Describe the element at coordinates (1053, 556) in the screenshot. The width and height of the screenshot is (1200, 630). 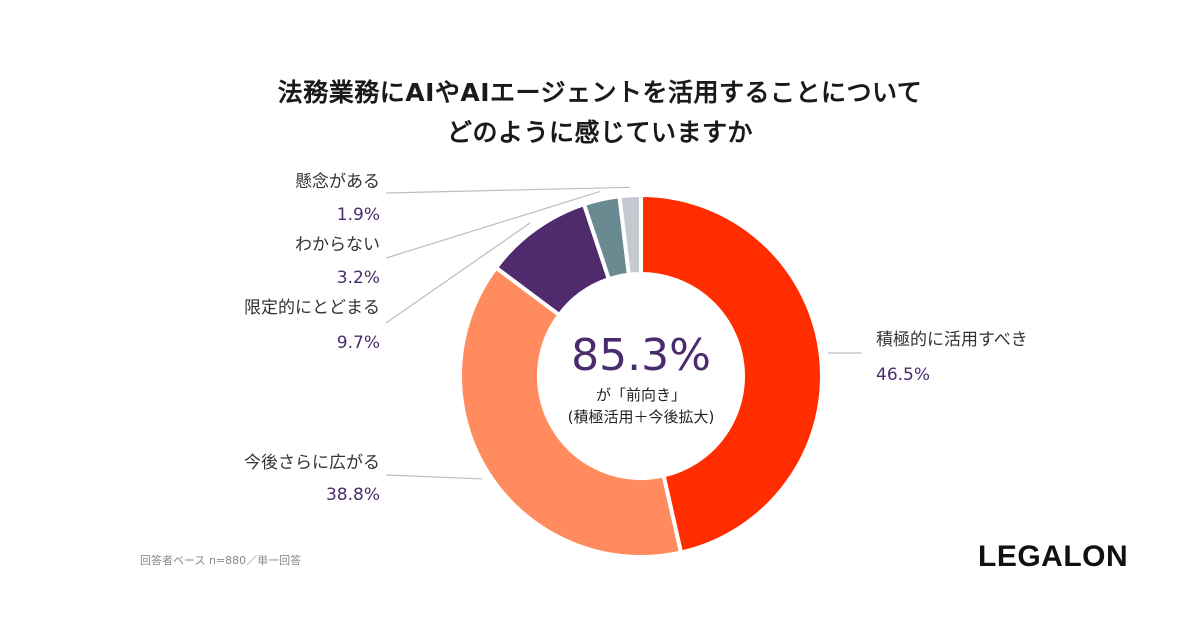
I see `brand-logo: LEGALON` at that location.